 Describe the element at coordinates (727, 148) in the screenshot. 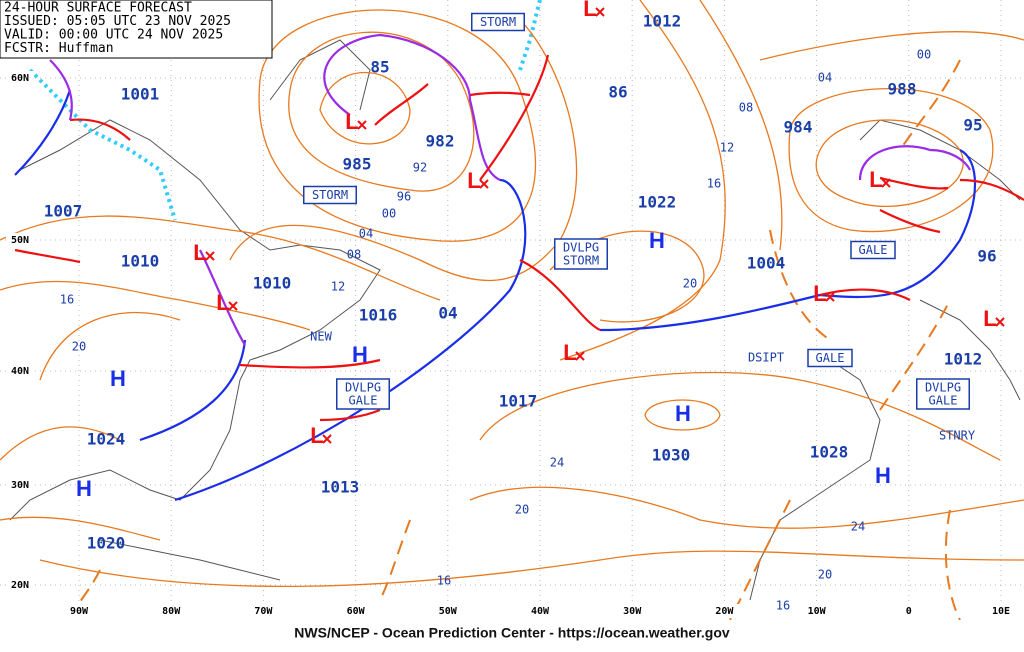

I see `isobar-label: 12` at that location.